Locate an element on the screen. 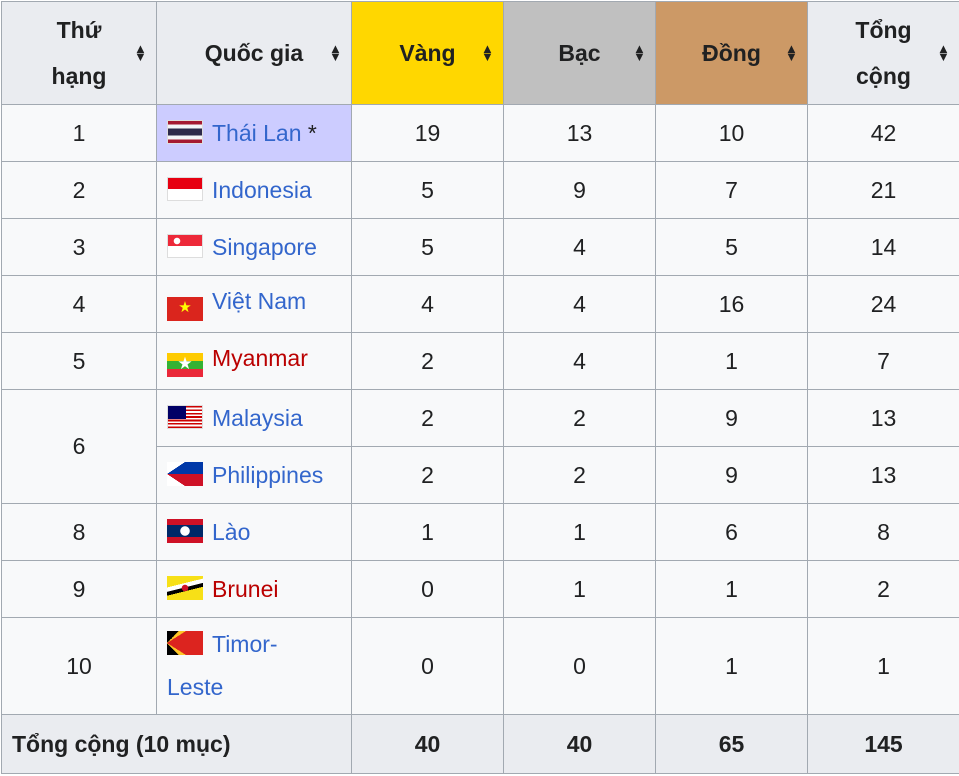 This screenshot has width=959, height=776. header-bronze-label: Đồng is located at coordinates (731, 53).